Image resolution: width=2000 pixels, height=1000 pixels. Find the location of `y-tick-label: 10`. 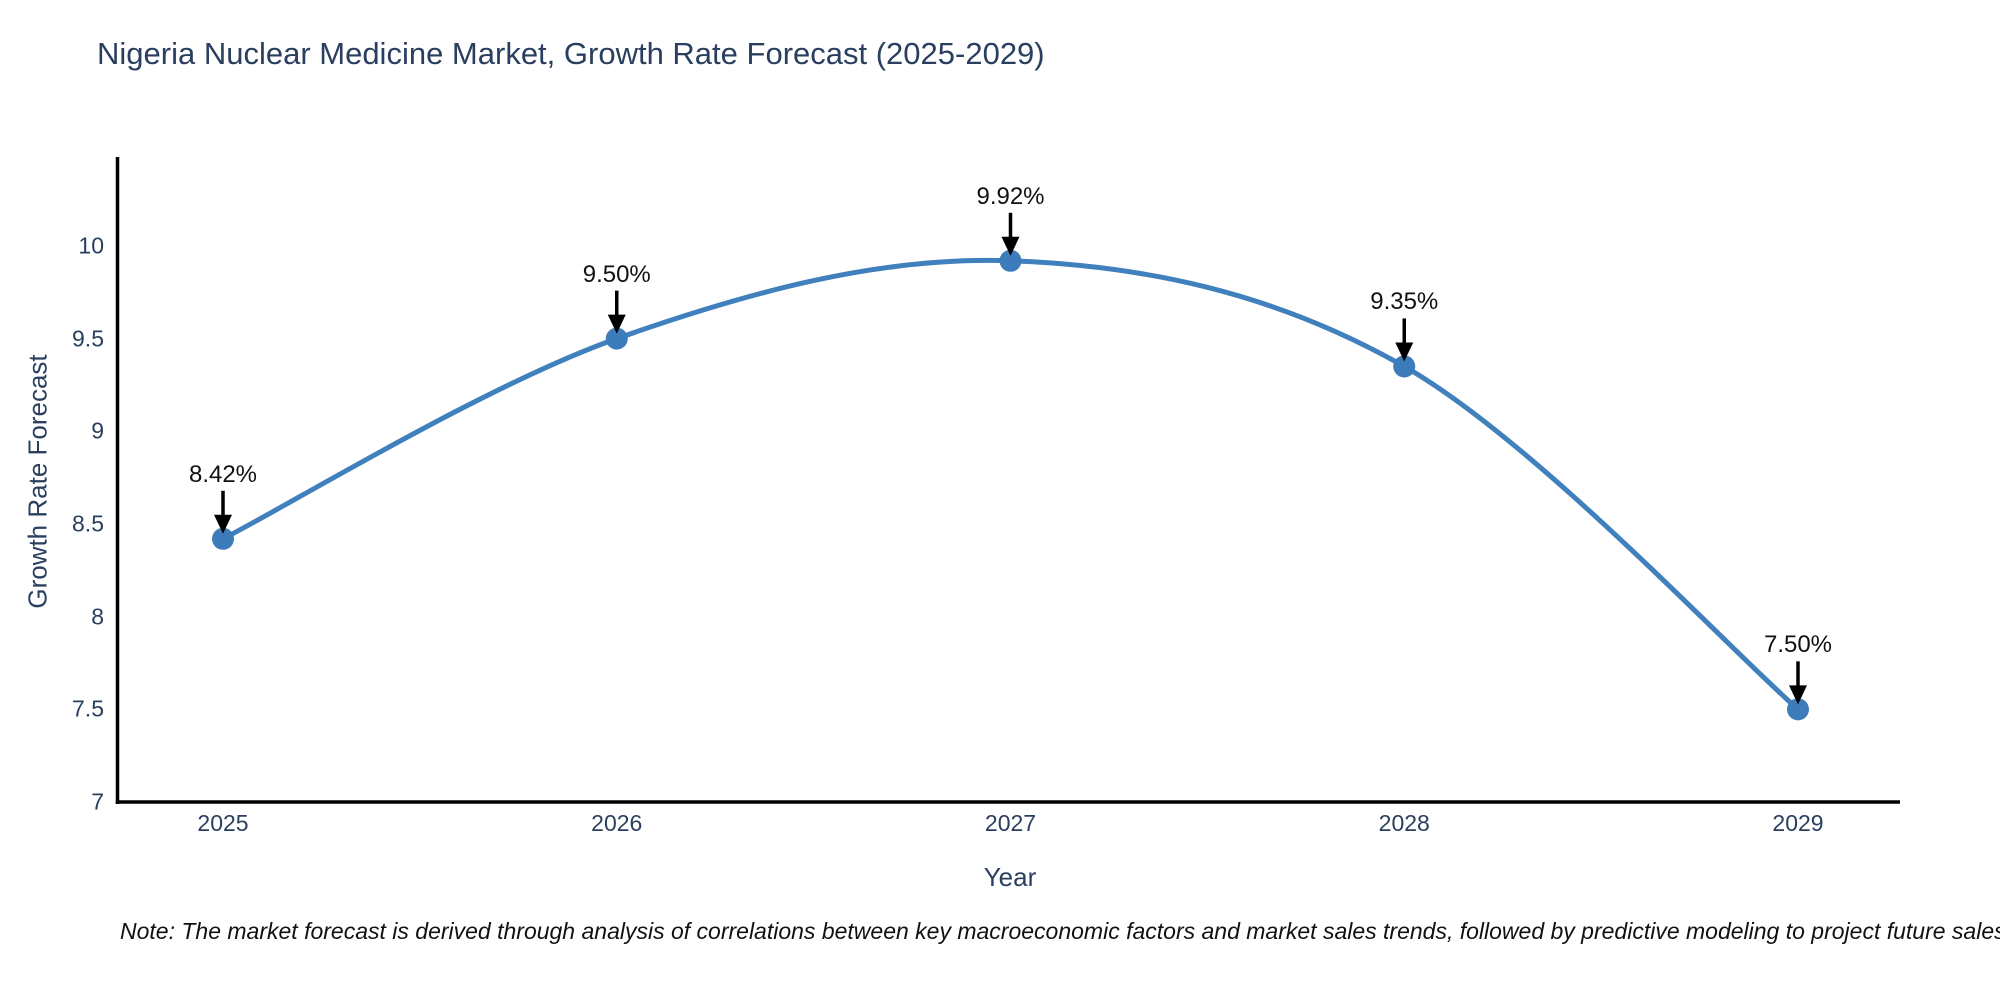

y-tick-label: 10 is located at coordinates (91, 245).